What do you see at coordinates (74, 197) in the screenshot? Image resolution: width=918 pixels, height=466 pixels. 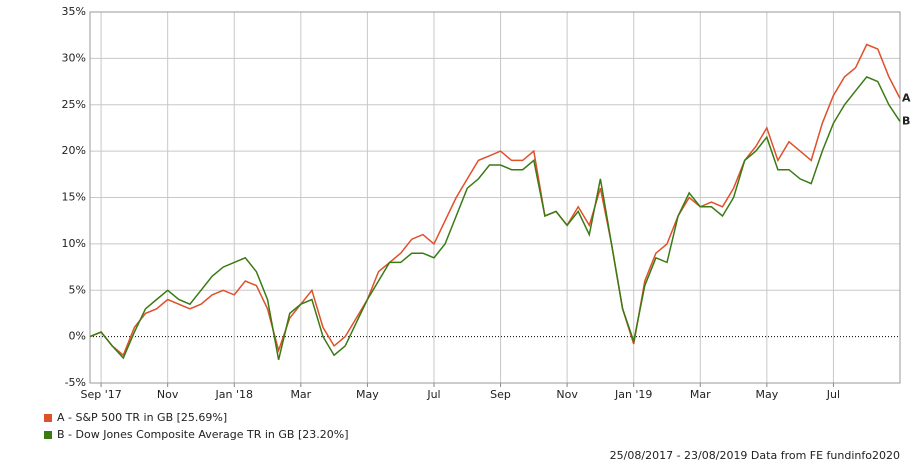 I see `y-tick-label: 15%` at bounding box center [74, 197].